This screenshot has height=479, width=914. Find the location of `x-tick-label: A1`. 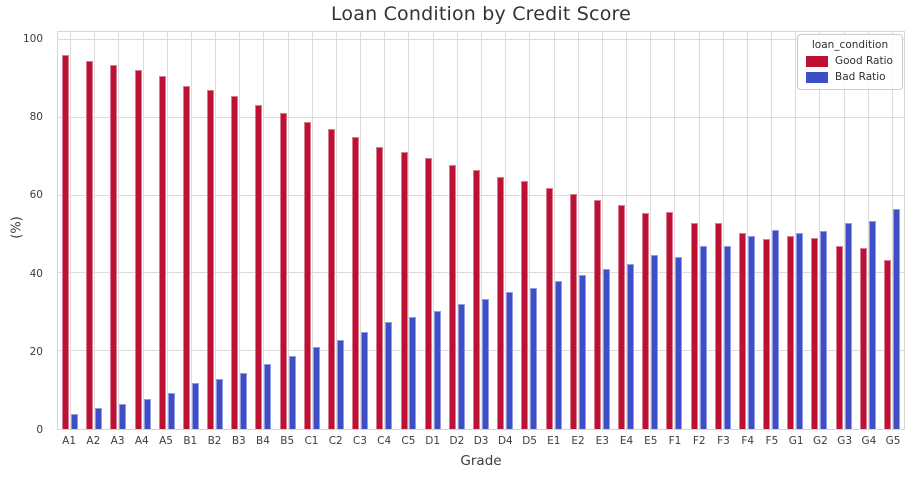

x-tick-label: A1 is located at coordinates (69, 441).